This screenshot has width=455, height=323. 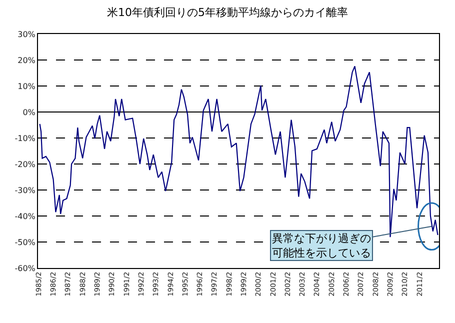 What do you see at coordinates (25, 138) in the screenshot?
I see `y-tick-label: -10%` at bounding box center [25, 138].